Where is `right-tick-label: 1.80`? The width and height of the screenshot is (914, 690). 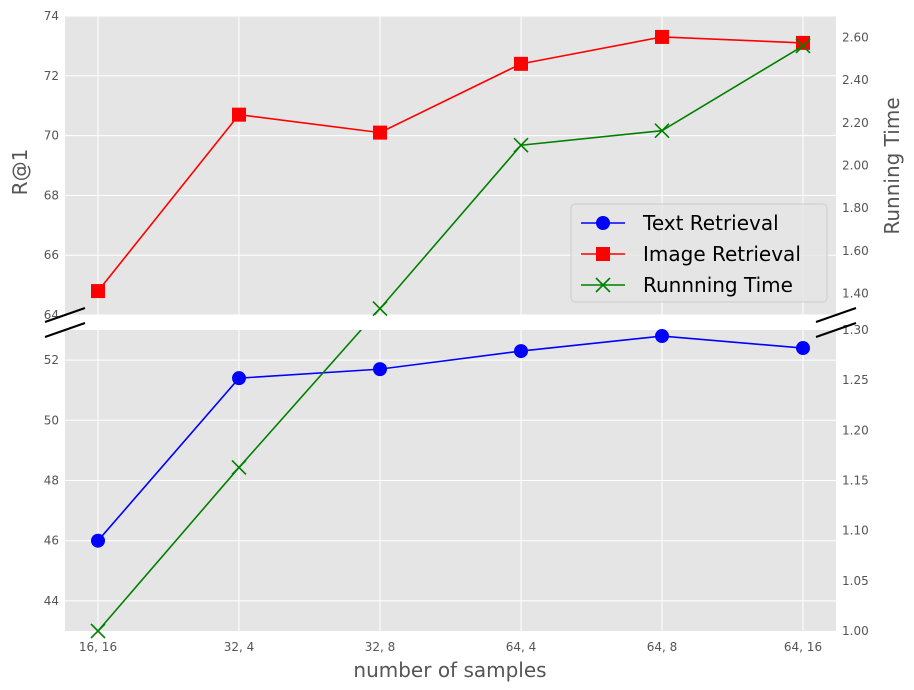
right-tick-label: 1.80 is located at coordinates (855, 208).